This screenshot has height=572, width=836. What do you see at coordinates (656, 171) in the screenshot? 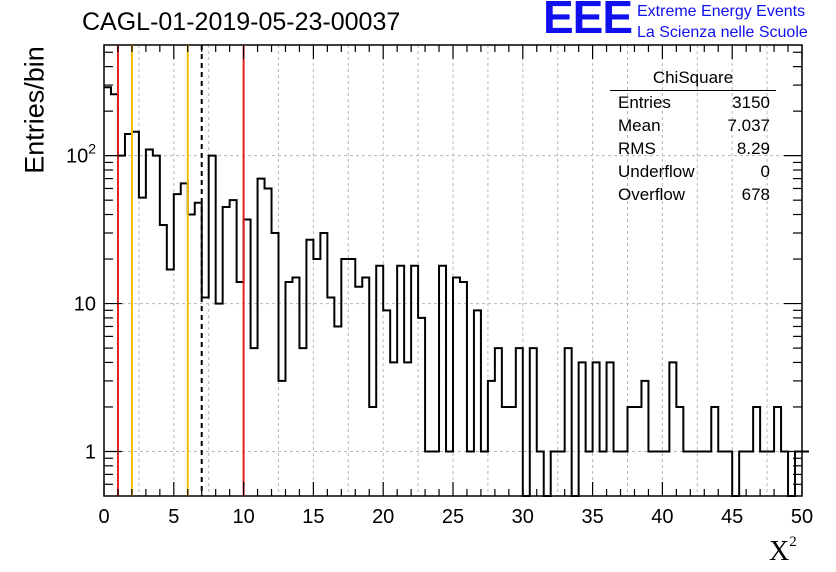
I see `stats-label: Underflow` at bounding box center [656, 171].